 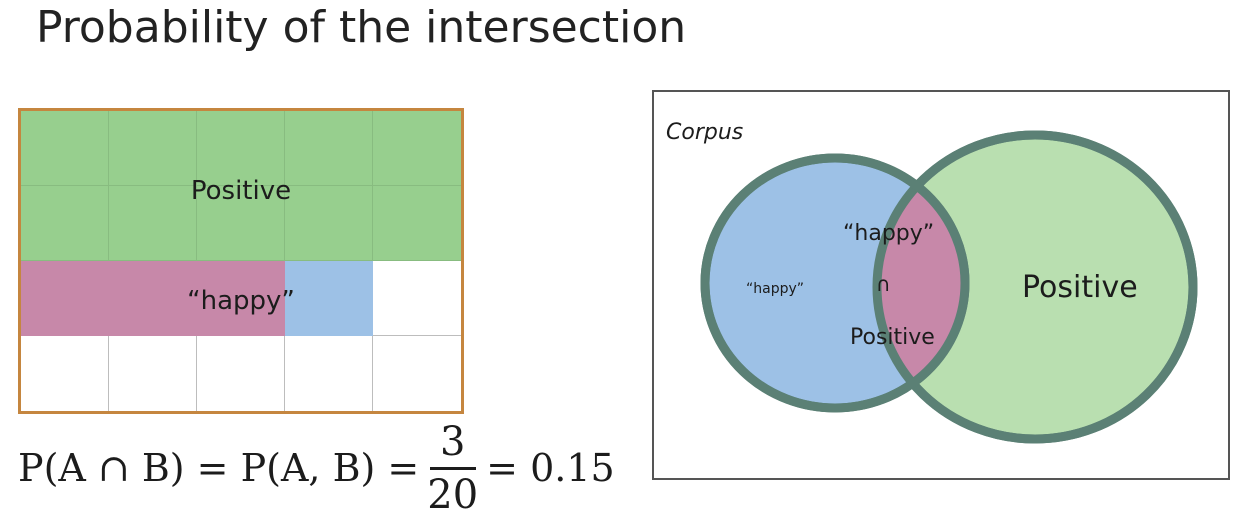 I want to click on formula-fraction: 3 20, so click(x=452, y=468).